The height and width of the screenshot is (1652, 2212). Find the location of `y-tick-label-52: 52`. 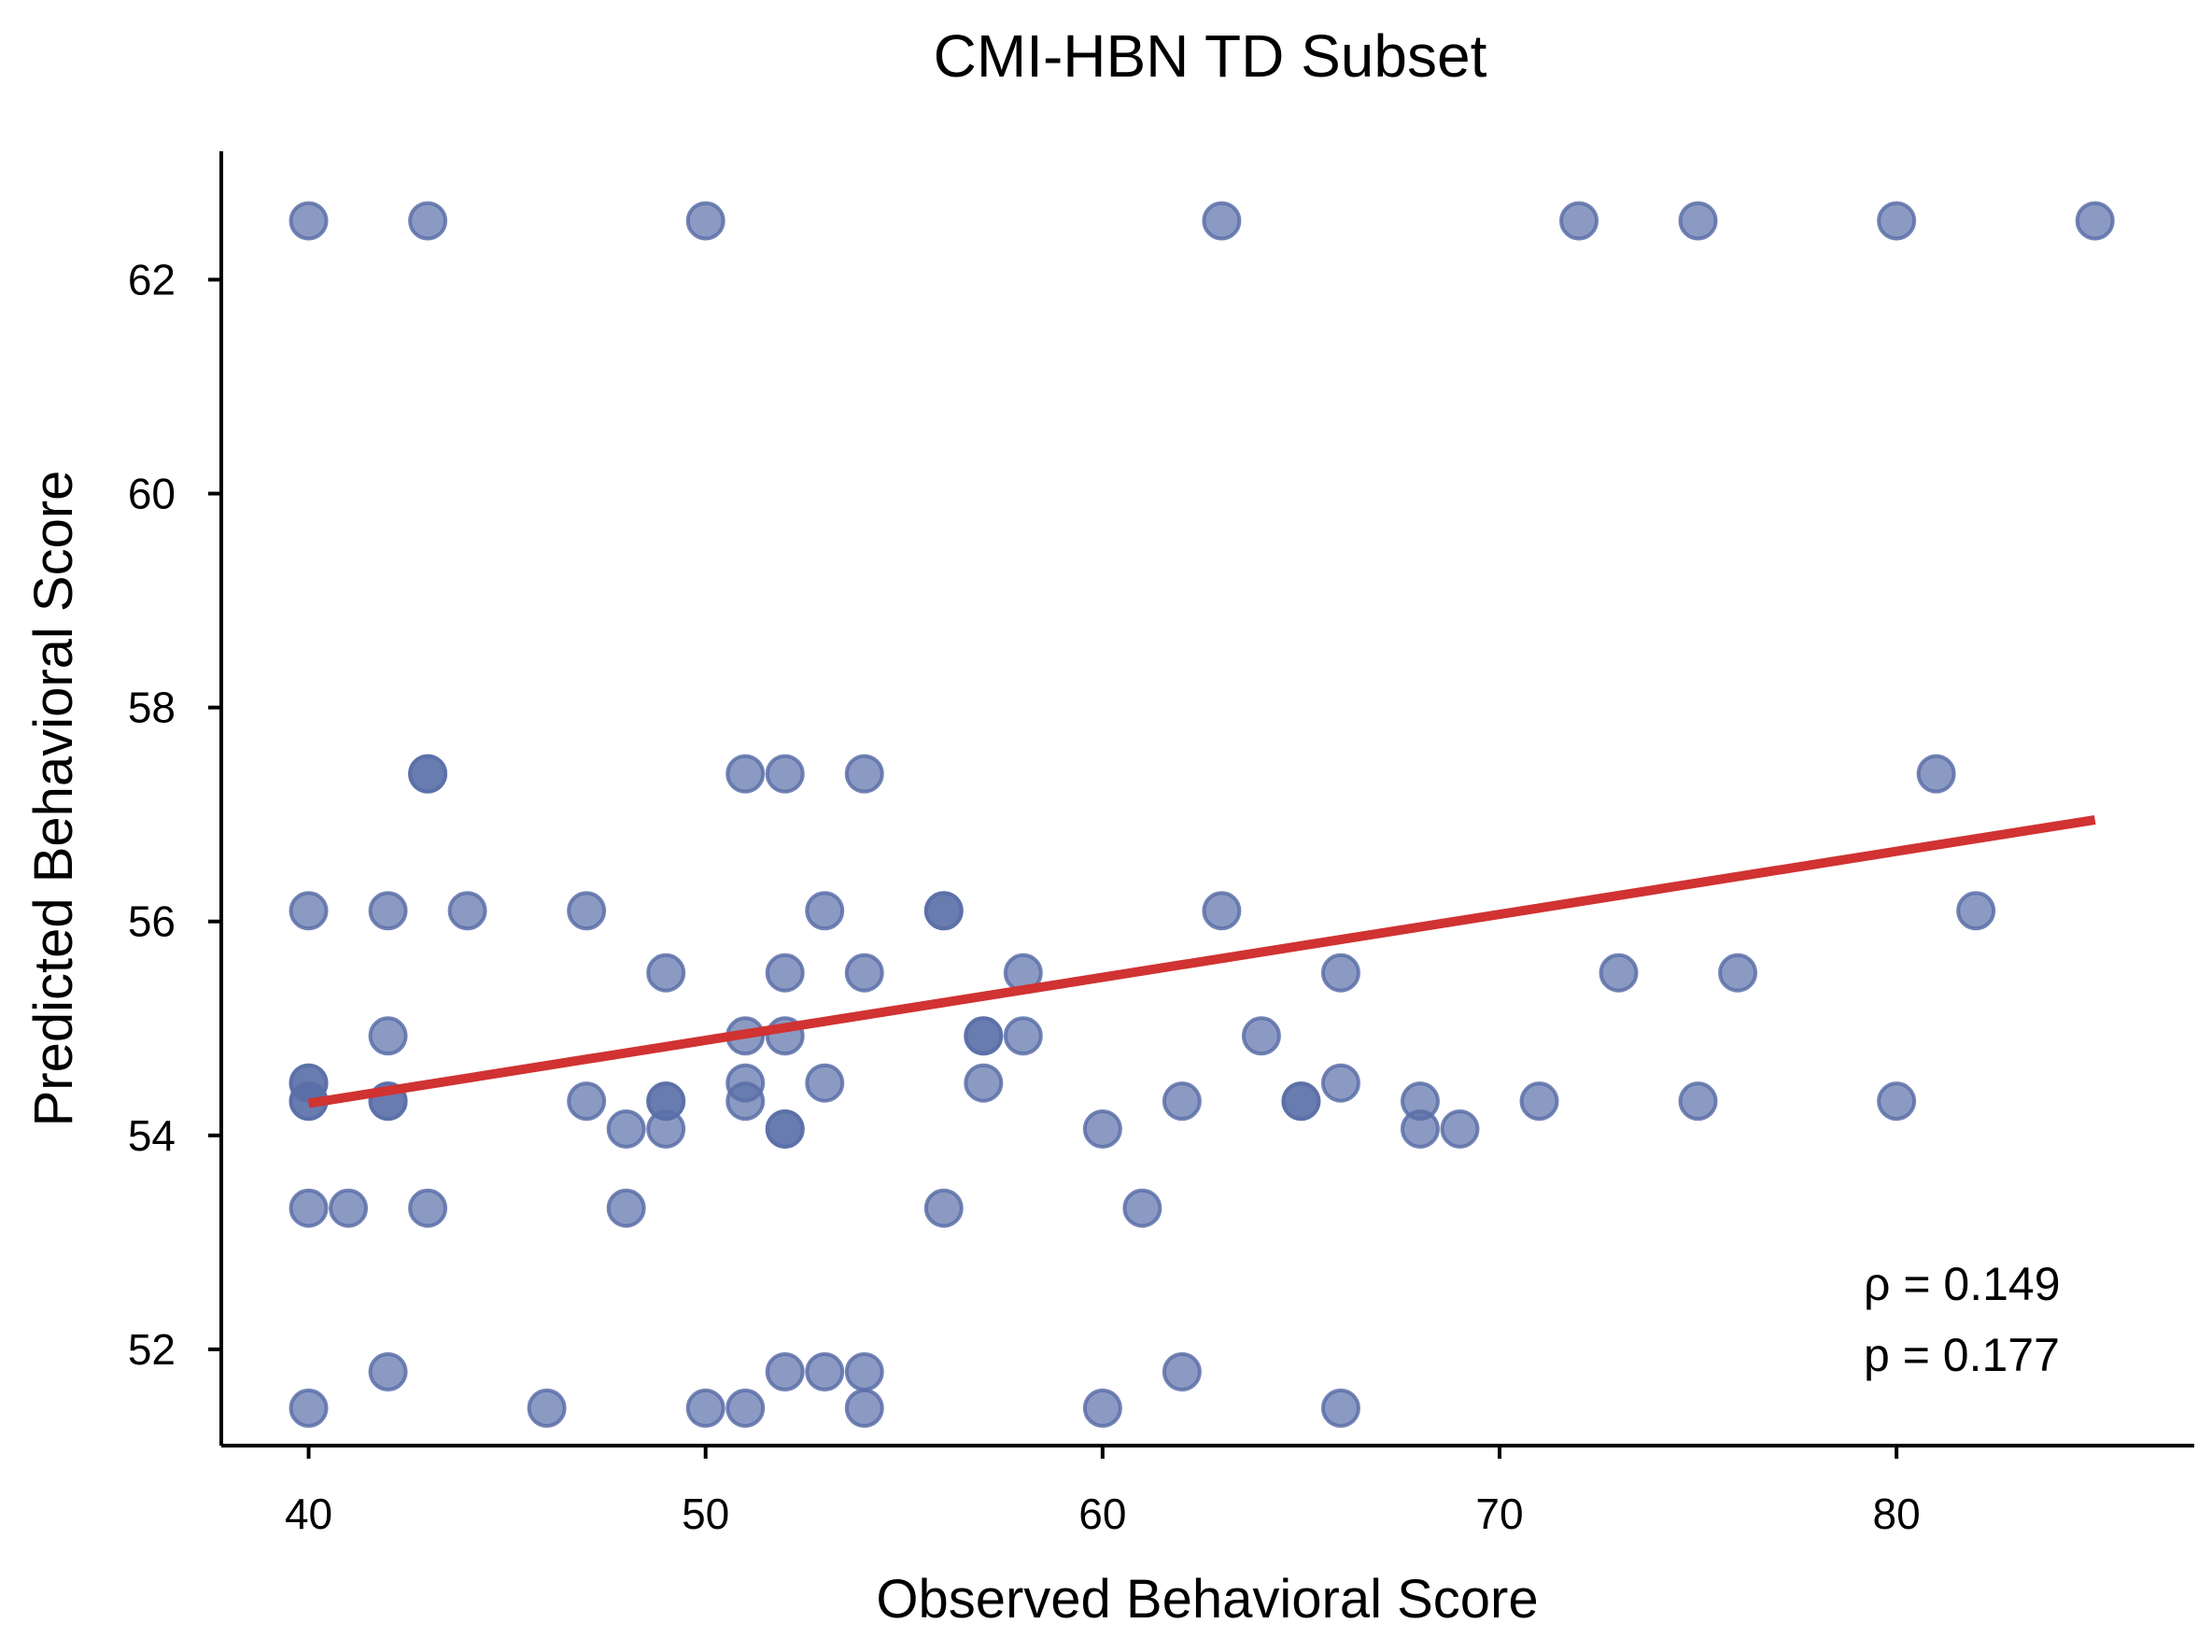

y-tick-label-52: 52 is located at coordinates (152, 1349).